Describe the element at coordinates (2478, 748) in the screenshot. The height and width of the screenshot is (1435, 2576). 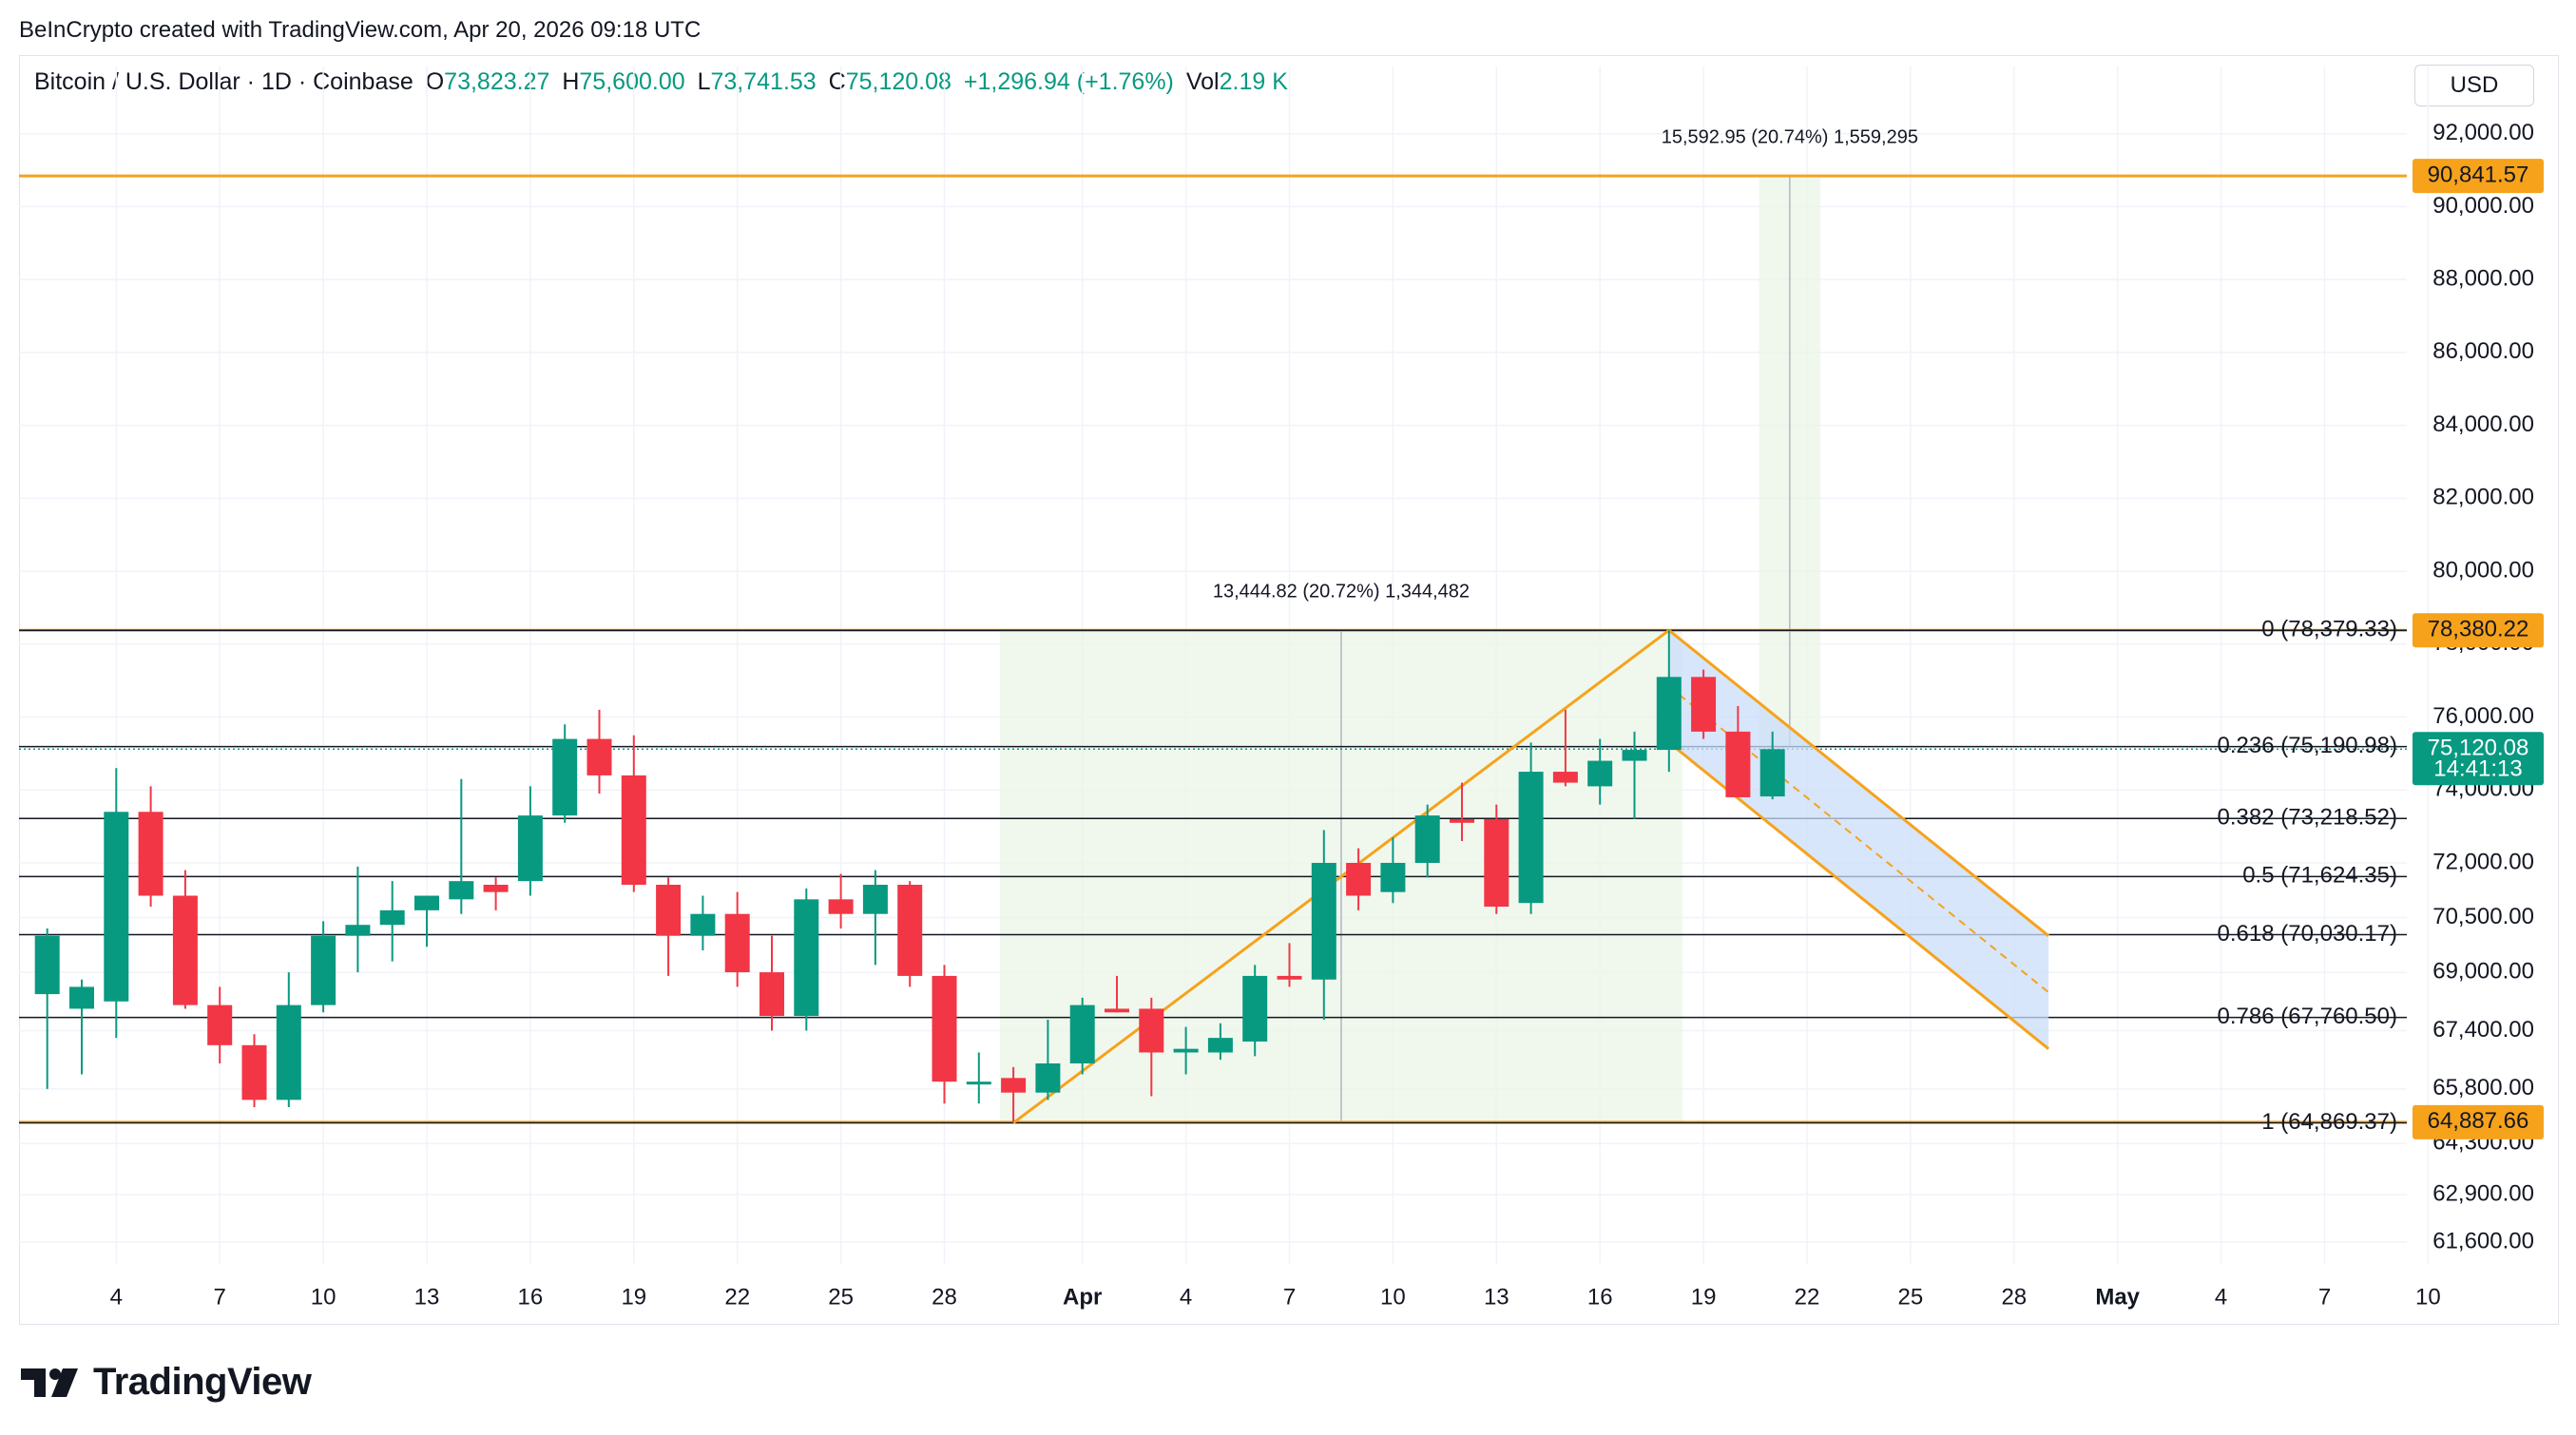
I see `current-price-badge-text: 75,120.08` at that location.